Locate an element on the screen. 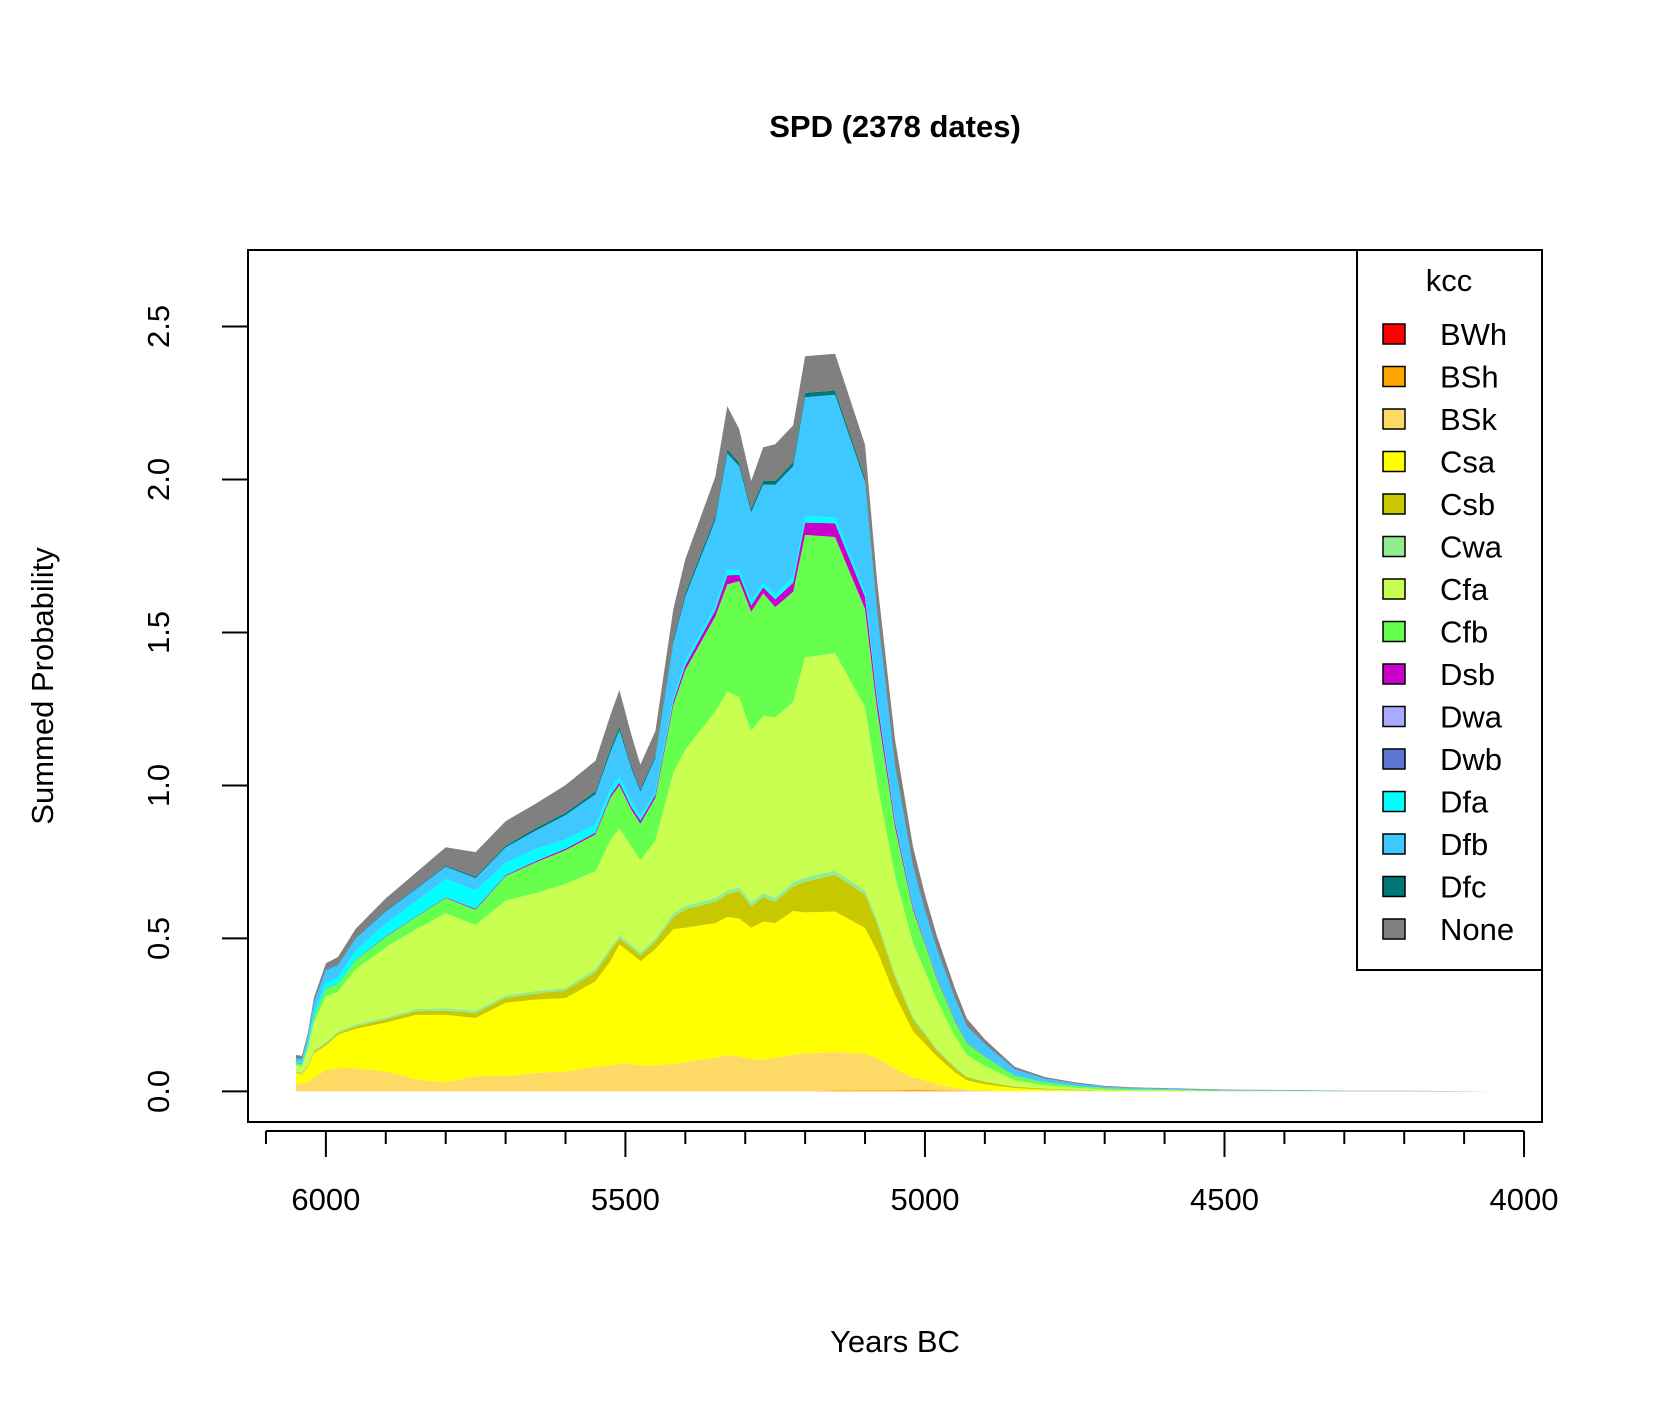  legend-swatch-none is located at coordinates (1394, 929).